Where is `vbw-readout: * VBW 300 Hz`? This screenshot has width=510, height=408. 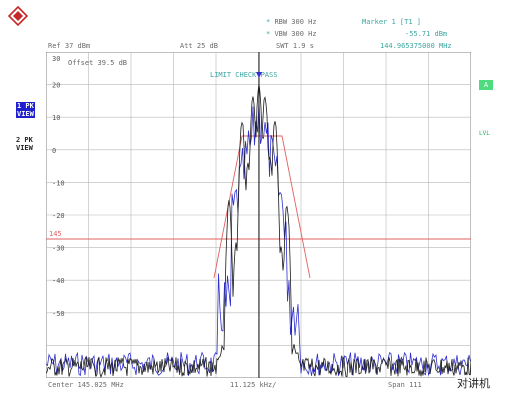 vbw-readout: * VBW 300 Hz is located at coordinates (291, 34).